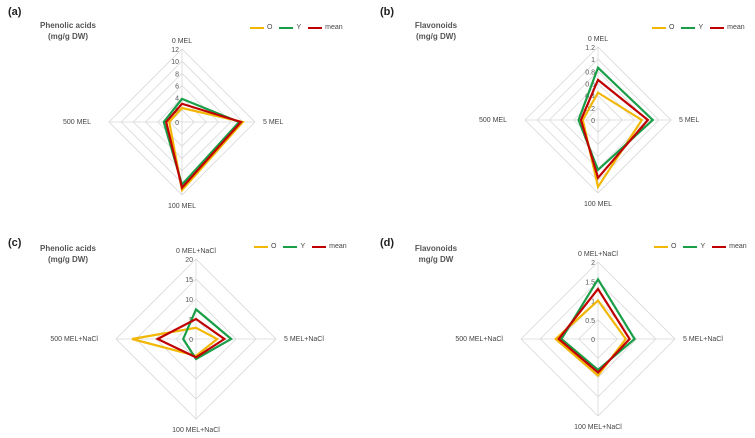  What do you see at coordinates (590, 48) in the screenshot?
I see `tick-label: 1.2` at bounding box center [590, 48].